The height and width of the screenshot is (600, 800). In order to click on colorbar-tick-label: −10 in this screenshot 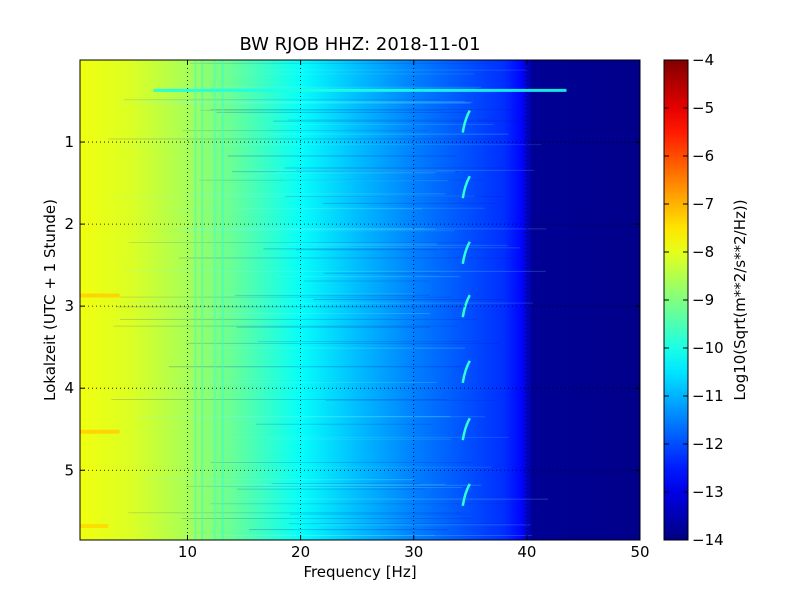, I will do `click(708, 348)`.